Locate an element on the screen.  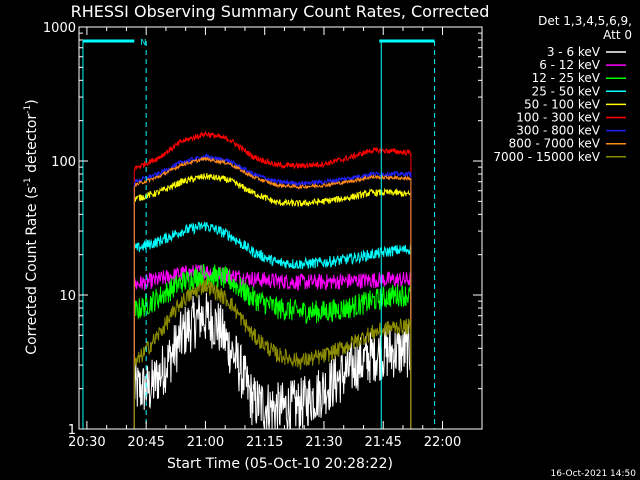
y-axis-label-sup1: -1 is located at coordinates (28, 181).